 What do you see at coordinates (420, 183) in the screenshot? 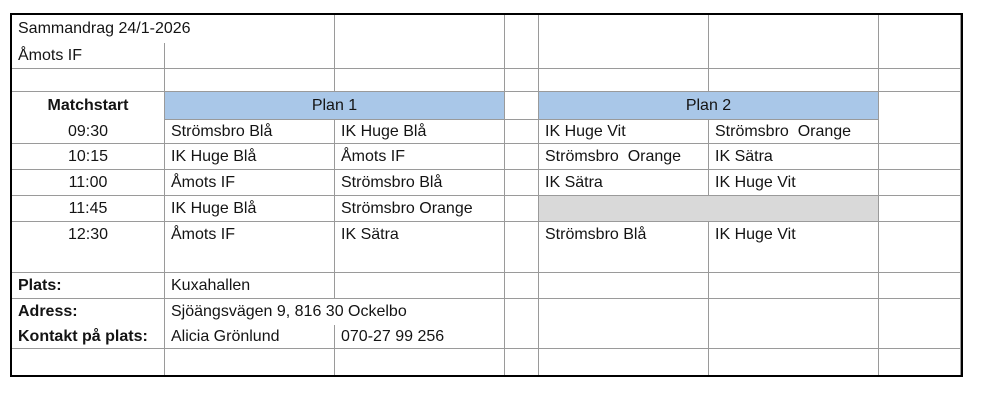
I see `plan1-away-cell: Strömsbro Blå` at bounding box center [420, 183].